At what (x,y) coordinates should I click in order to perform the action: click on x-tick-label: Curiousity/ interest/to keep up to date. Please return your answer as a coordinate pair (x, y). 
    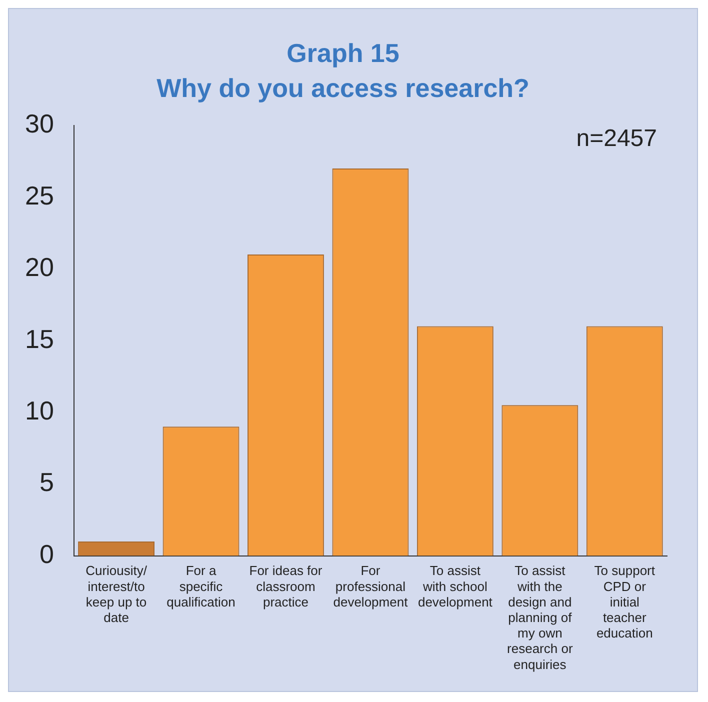
    Looking at the image, I should click on (117, 594).